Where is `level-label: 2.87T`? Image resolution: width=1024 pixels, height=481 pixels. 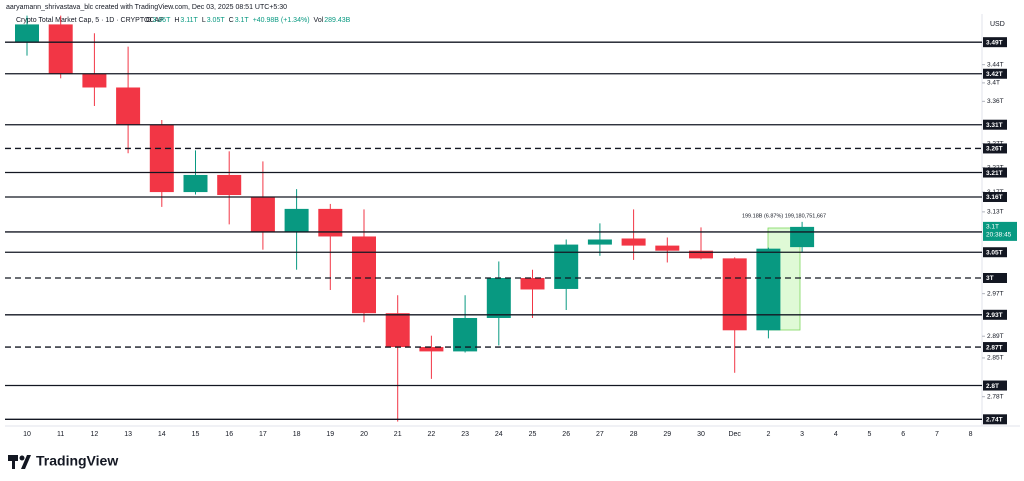
level-label: 2.87T is located at coordinates (994, 347).